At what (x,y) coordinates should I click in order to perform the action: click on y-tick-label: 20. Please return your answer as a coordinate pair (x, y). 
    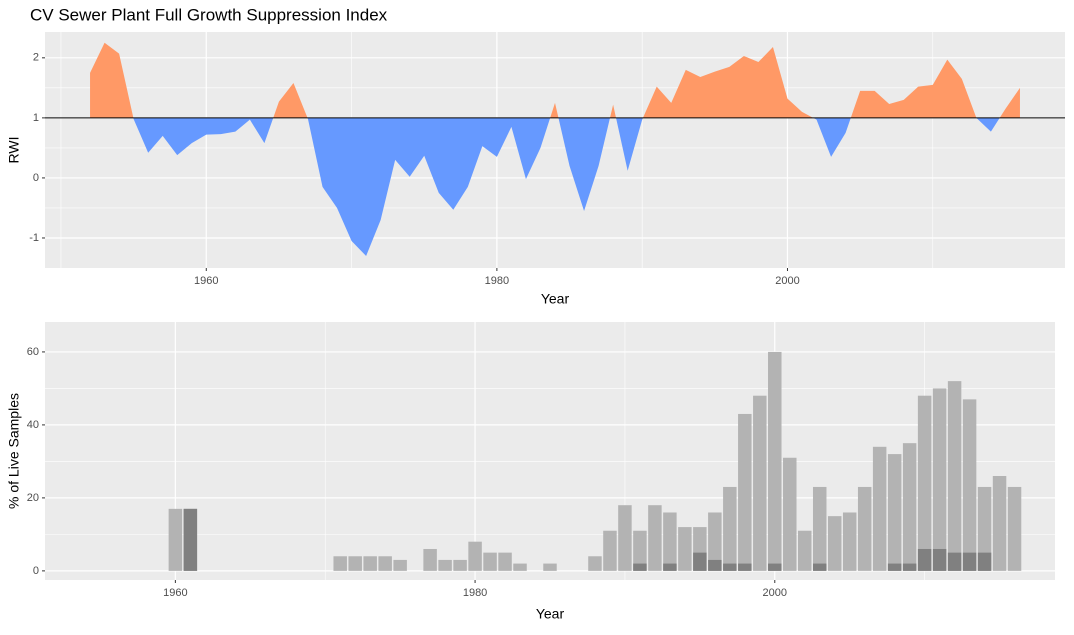
    Looking at the image, I should click on (33, 498).